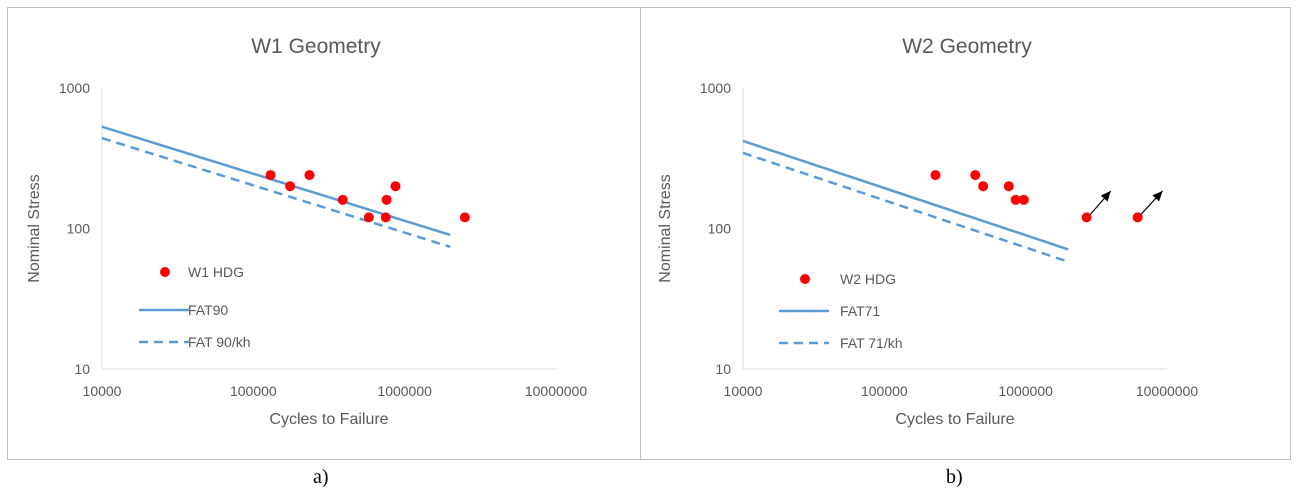 The width and height of the screenshot is (1298, 497). I want to click on legend-label: FAT 71/kh, so click(871, 343).